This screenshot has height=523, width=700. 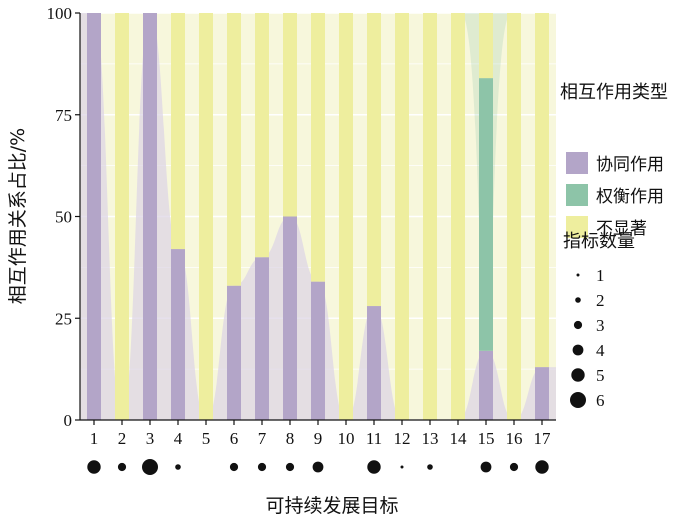 What do you see at coordinates (599, 241) in the screenshot?
I see `size-legend-title: 指标数量` at bounding box center [599, 241].